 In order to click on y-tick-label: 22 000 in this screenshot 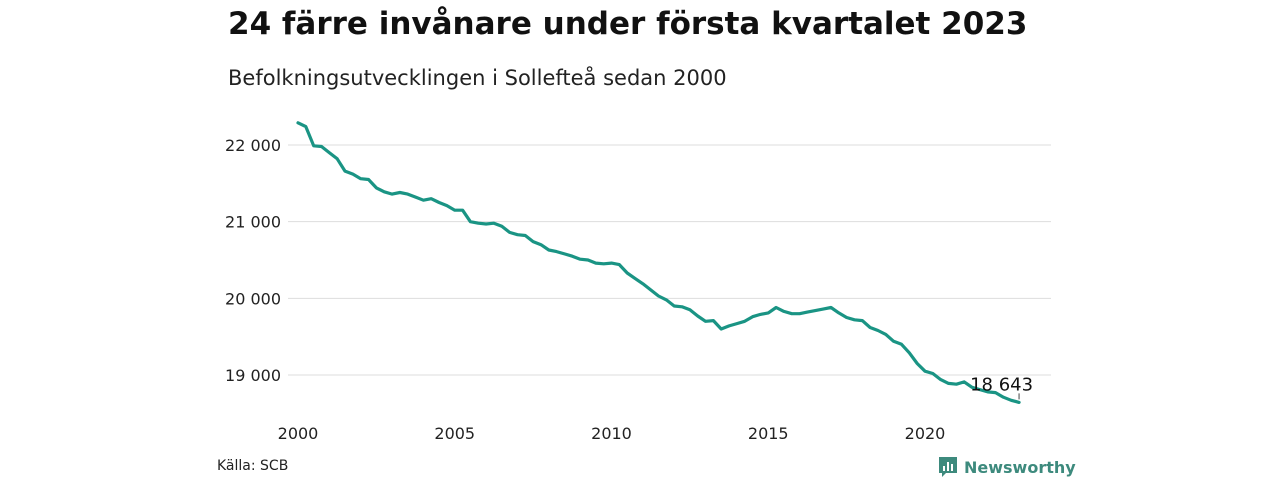, I will do `click(253, 145)`.